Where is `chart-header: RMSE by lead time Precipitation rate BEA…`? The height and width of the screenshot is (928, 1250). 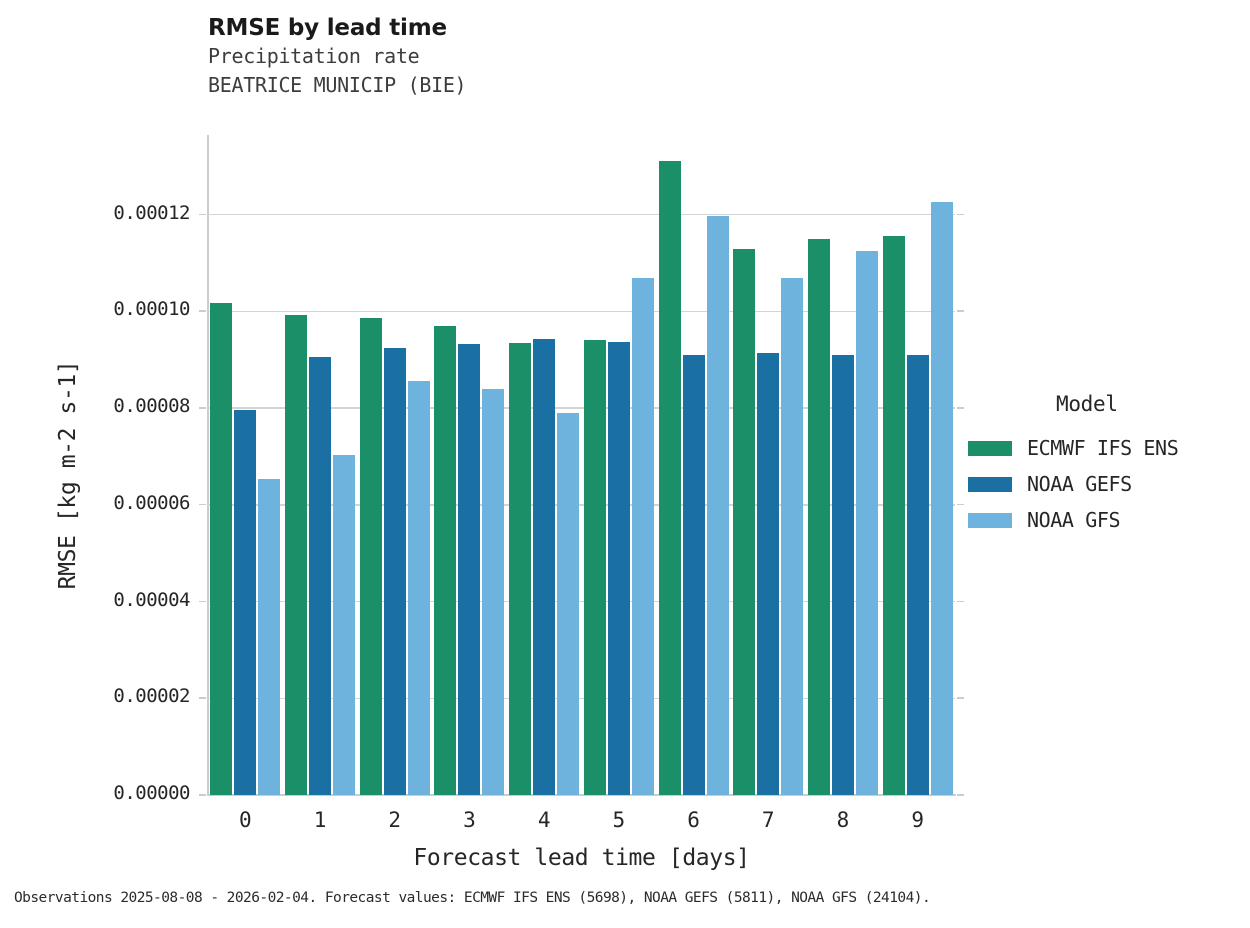 chart-header: RMSE by lead time Precipitation rate BEA… is located at coordinates (588, 57).